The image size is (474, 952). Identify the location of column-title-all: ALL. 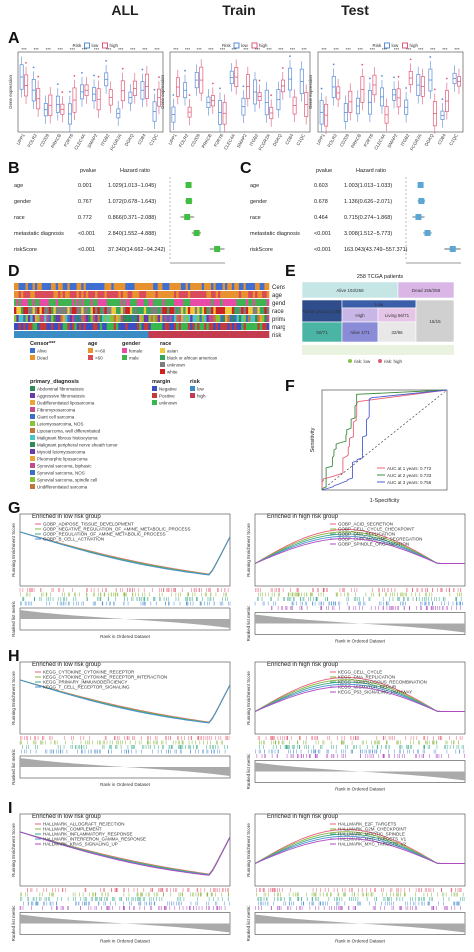
(125, 10).